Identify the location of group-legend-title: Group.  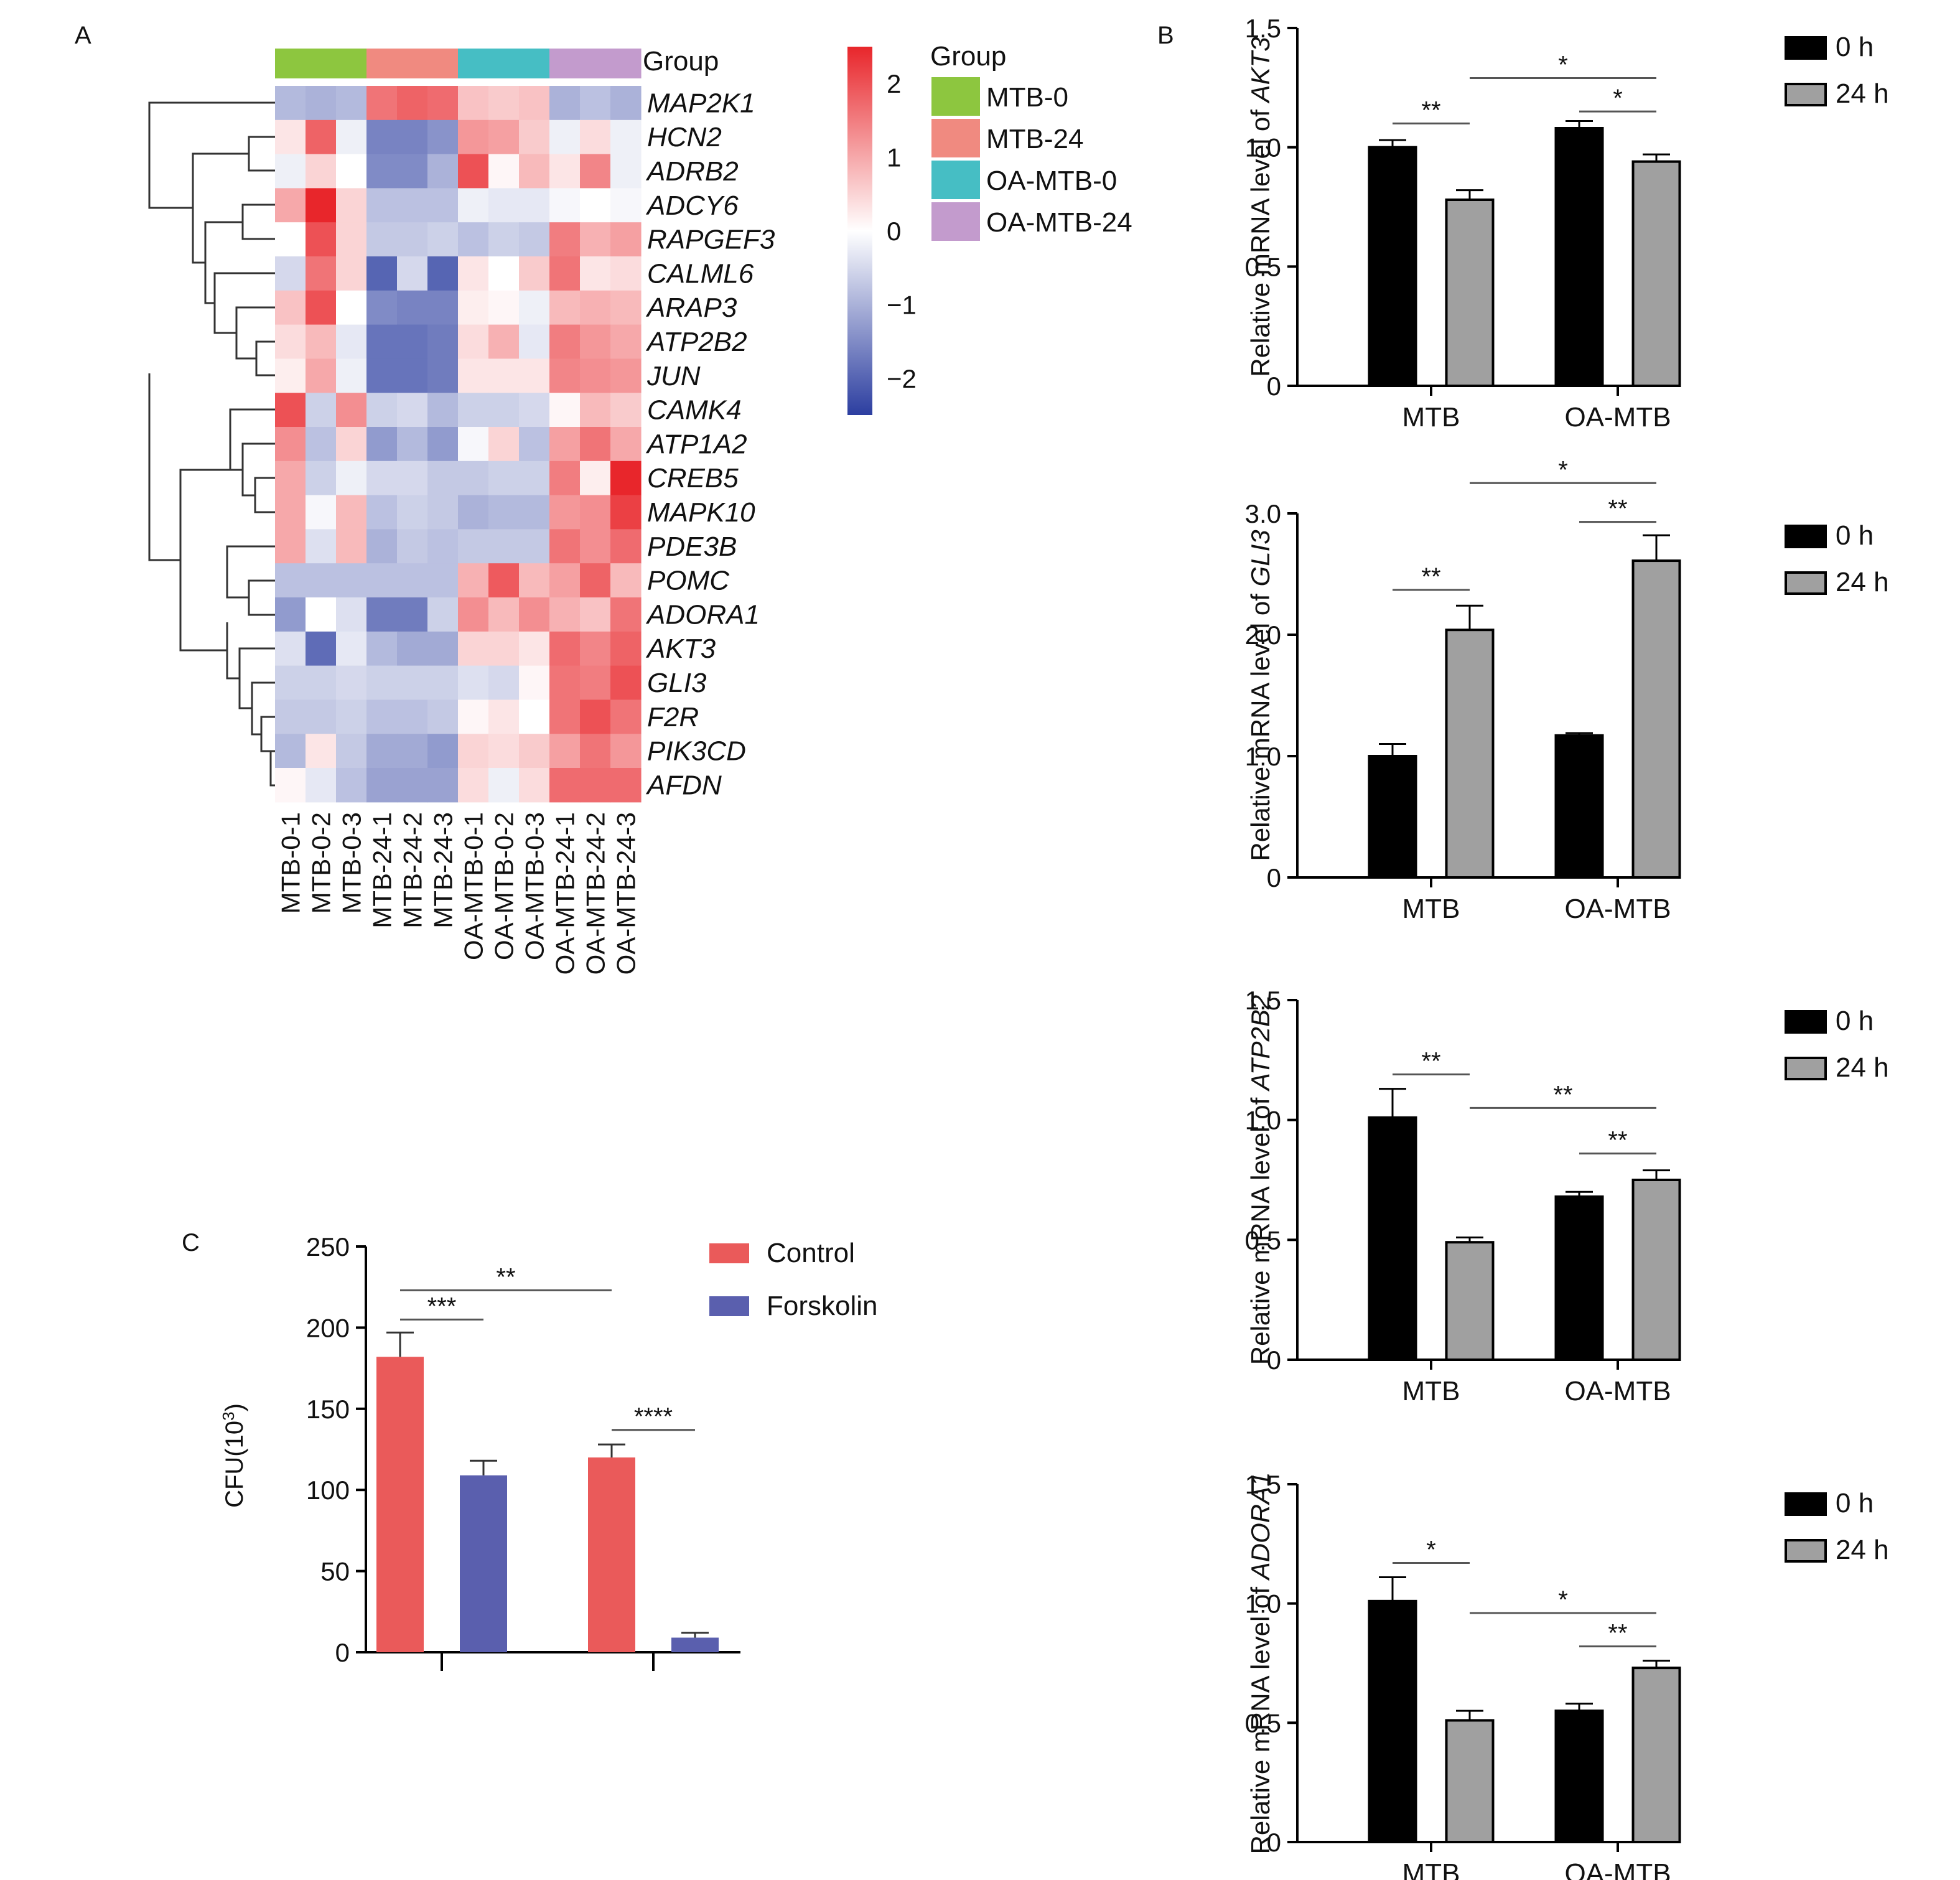
(968, 57).